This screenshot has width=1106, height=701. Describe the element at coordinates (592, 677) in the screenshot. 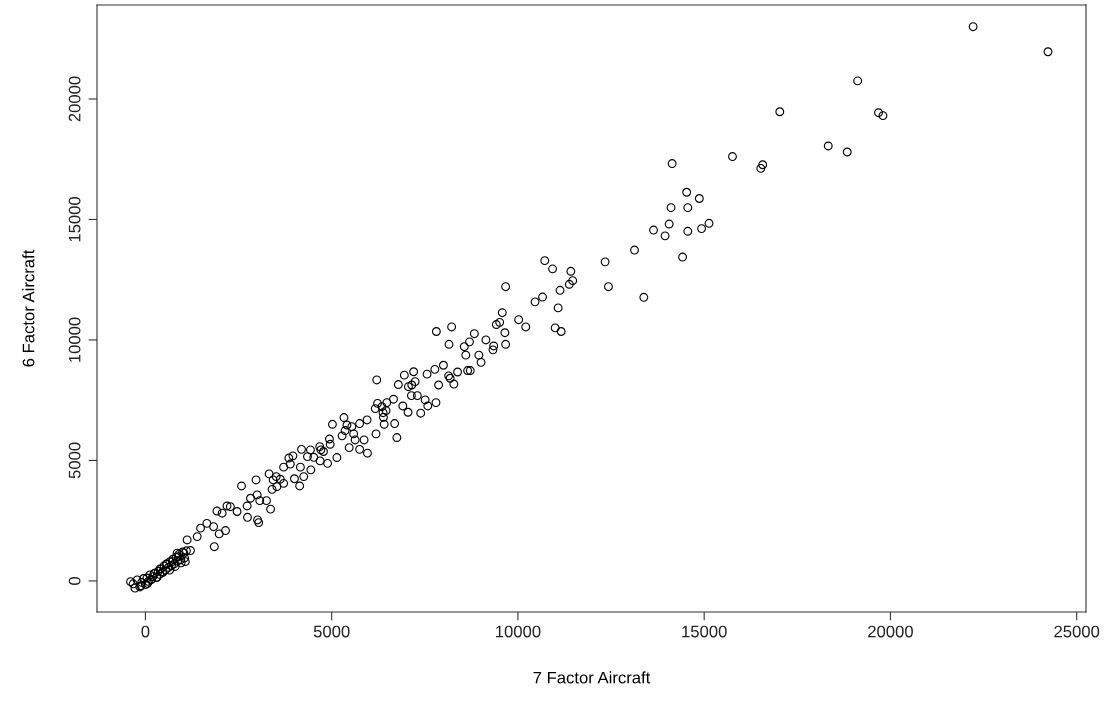

I see `x-axis-title: 7 Factor Aircraft` at that location.